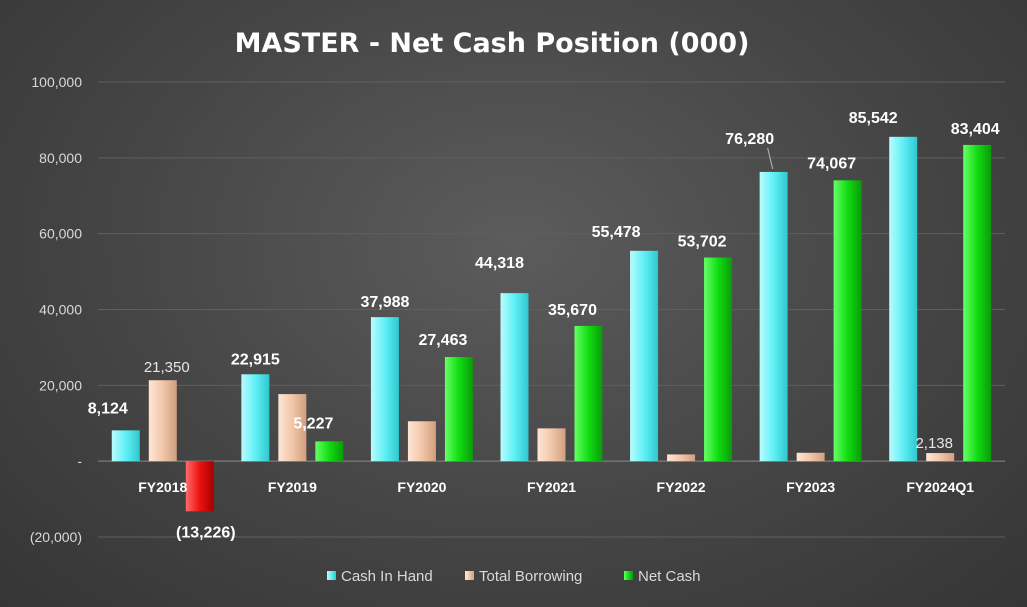 The image size is (1027, 607). What do you see at coordinates (384, 302) in the screenshot?
I see `data-label-cash-in-hand-fy2020: 37,988` at bounding box center [384, 302].